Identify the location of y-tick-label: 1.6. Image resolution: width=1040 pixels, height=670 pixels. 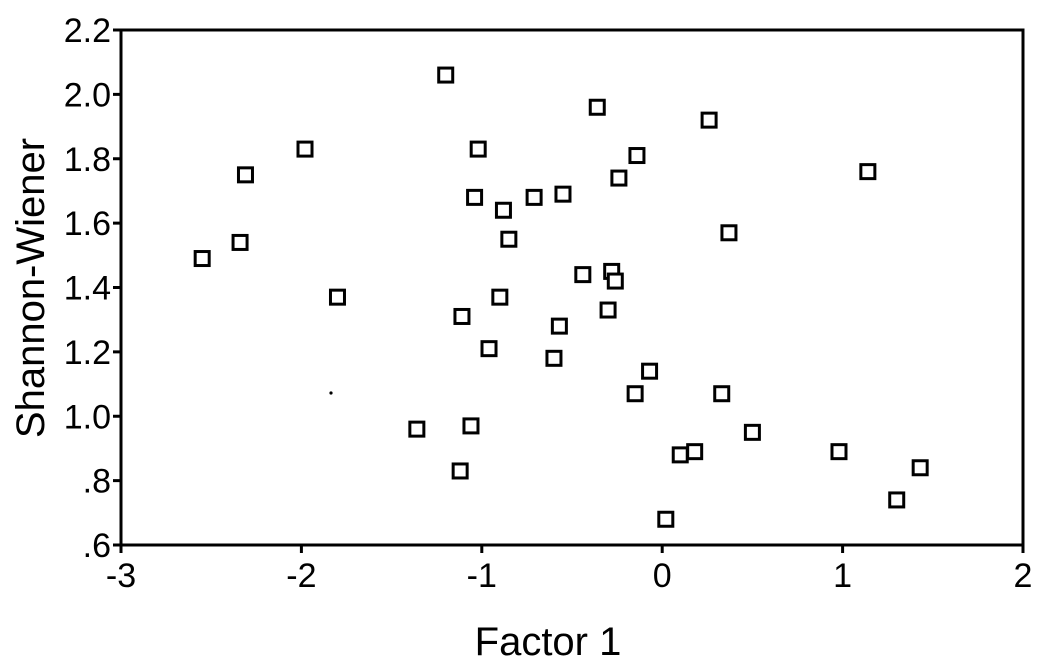
(87, 224).